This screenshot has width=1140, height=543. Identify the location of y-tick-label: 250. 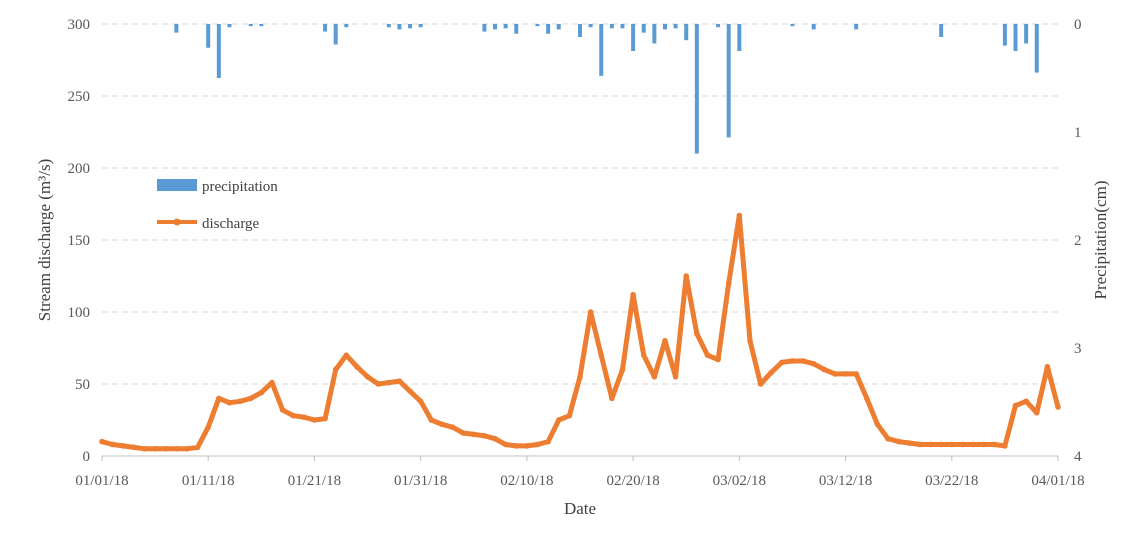
(79, 97).